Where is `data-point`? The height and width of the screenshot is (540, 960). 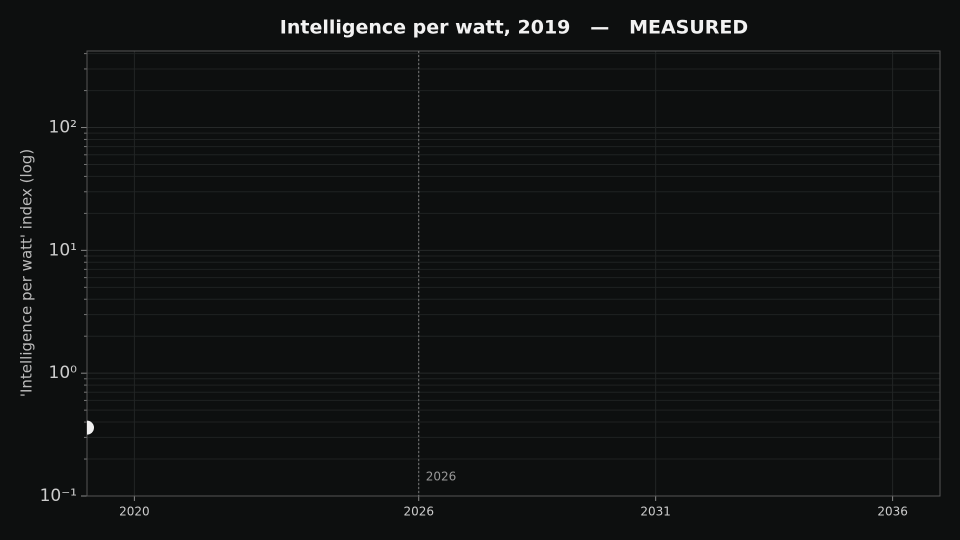 data-point is located at coordinates (90, 427).